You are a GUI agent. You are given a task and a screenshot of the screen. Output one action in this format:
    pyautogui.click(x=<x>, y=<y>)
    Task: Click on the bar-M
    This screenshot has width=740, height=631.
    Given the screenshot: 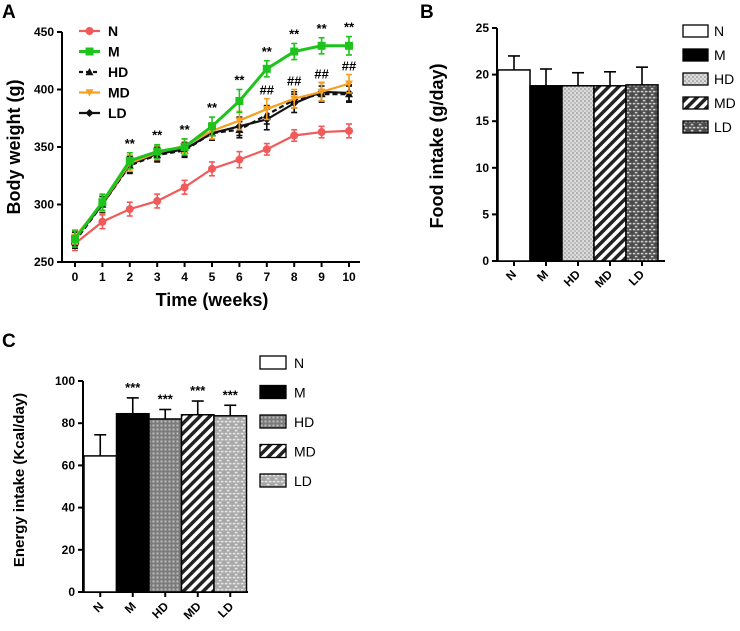 What is the action you would take?
    pyautogui.click(x=132, y=502)
    